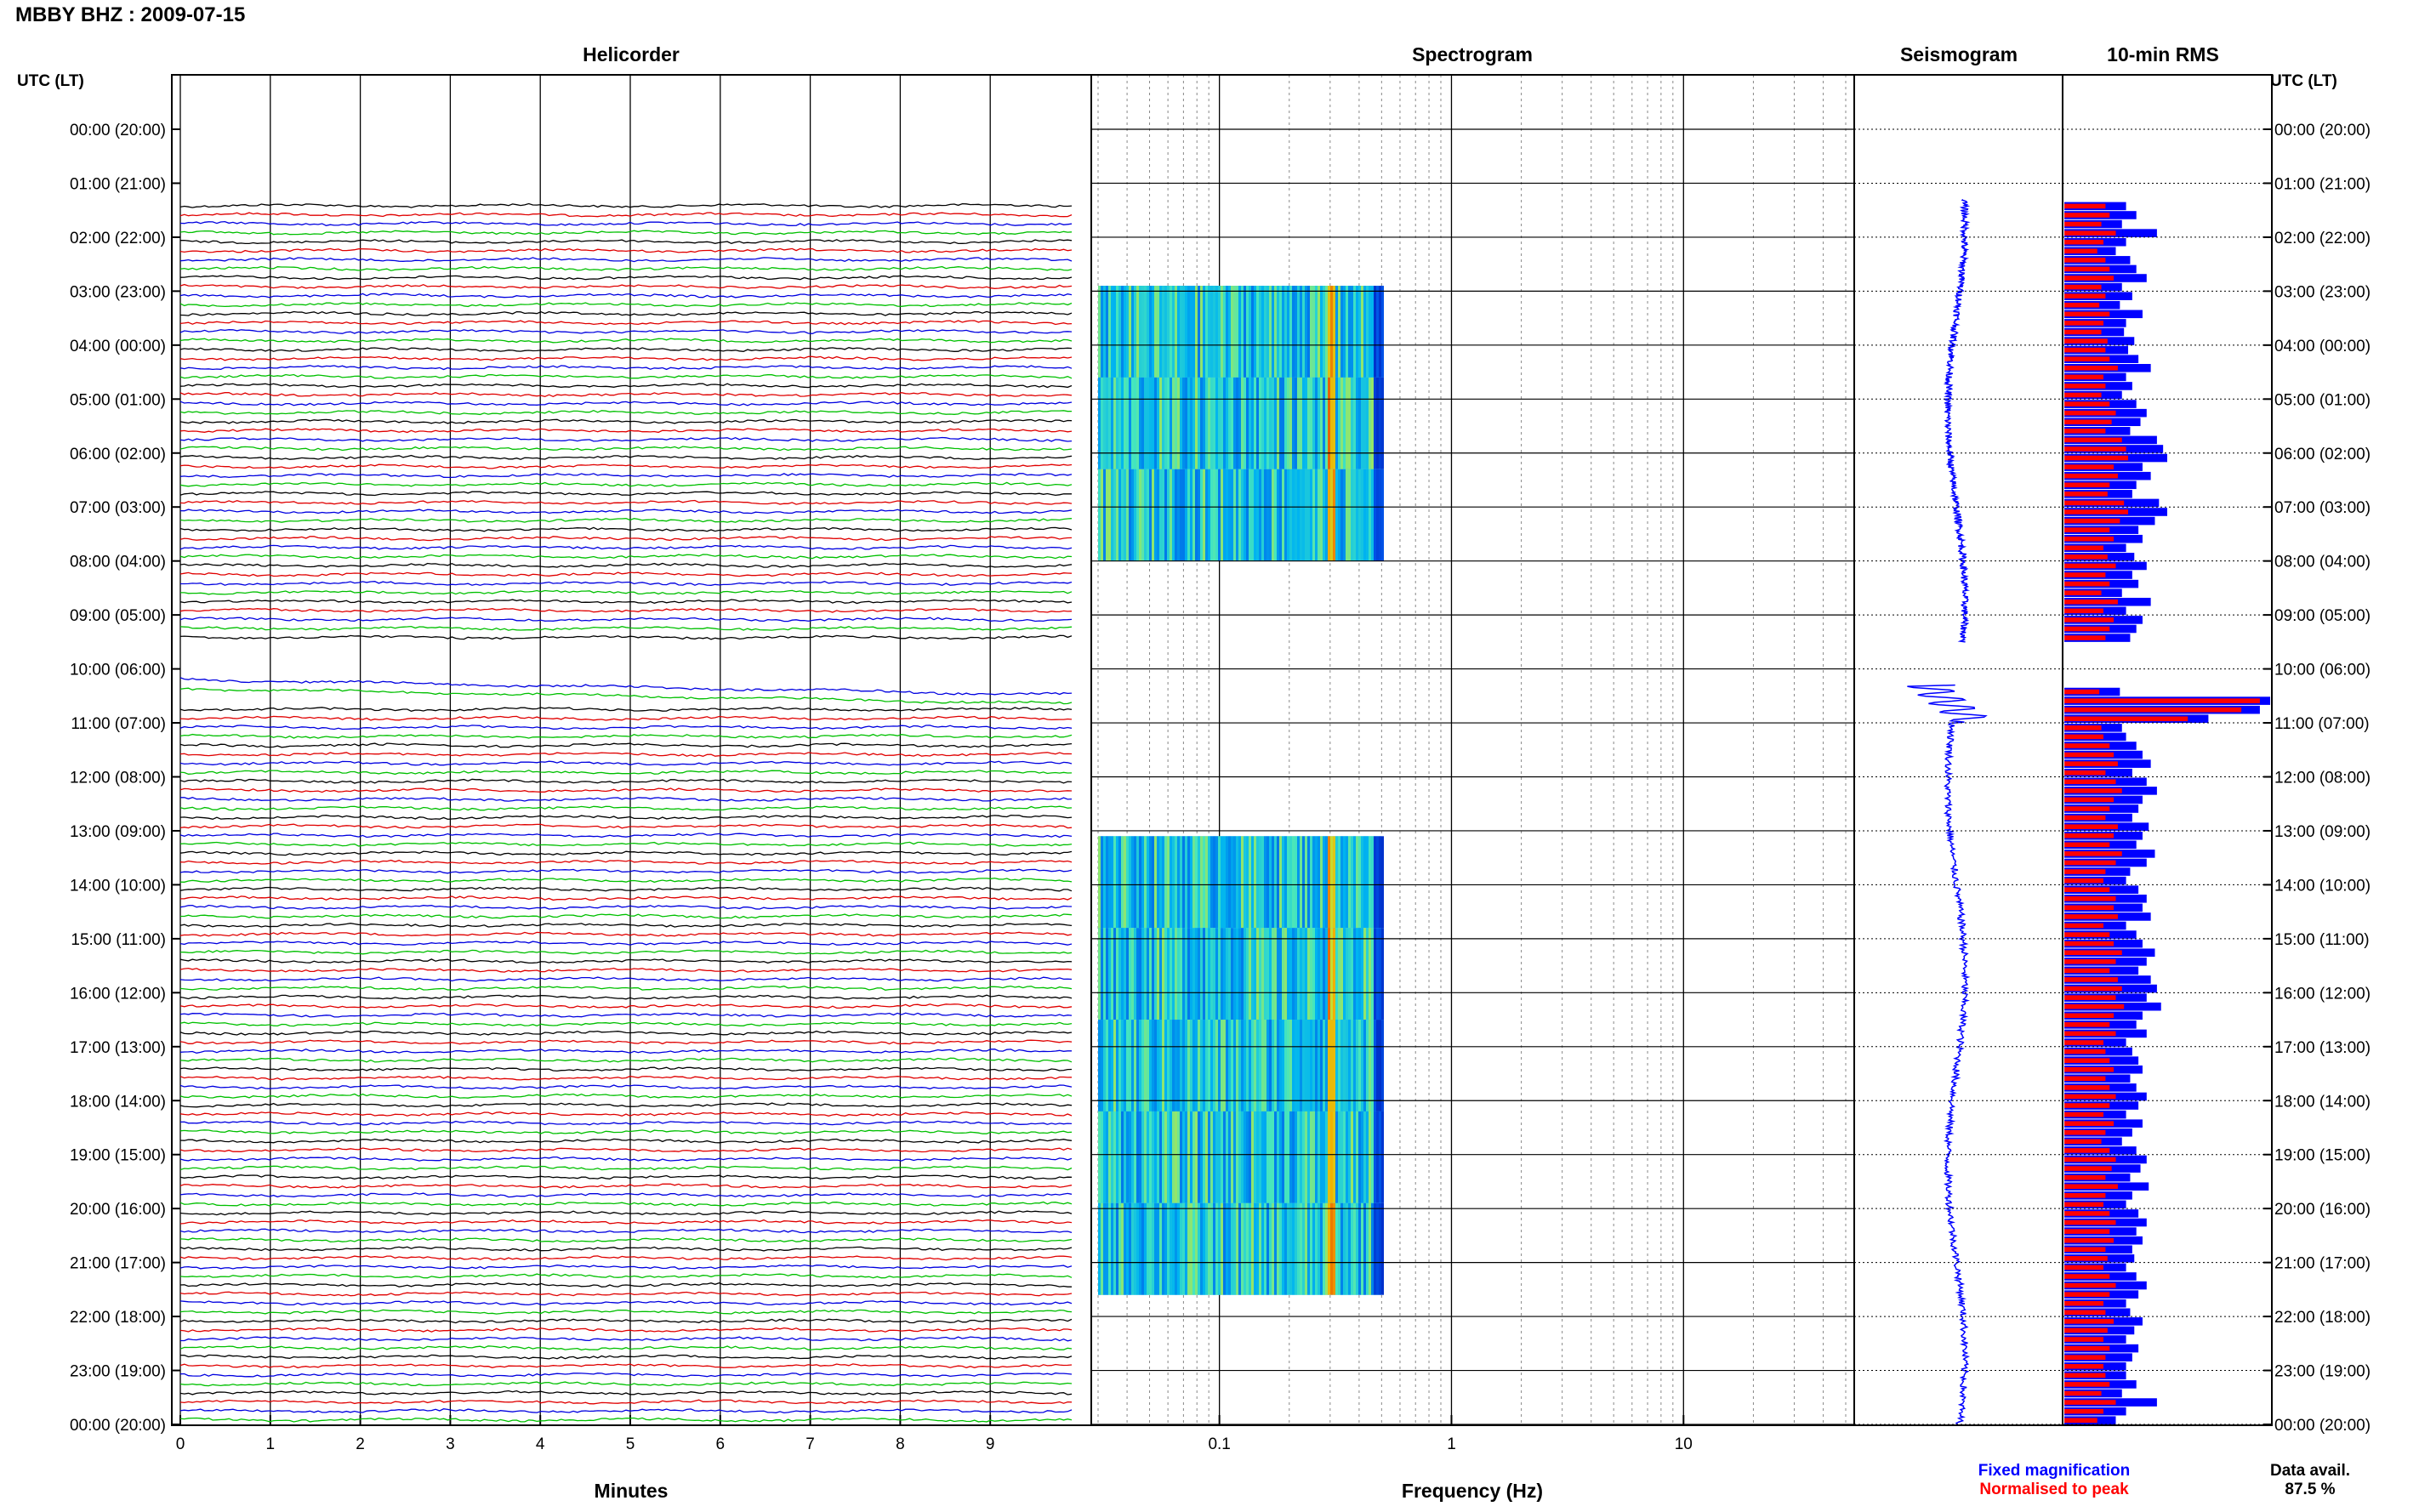  Describe the element at coordinates (2322, 994) in the screenshot. I see `time-label-right: 16:00 (12:00)` at that location.